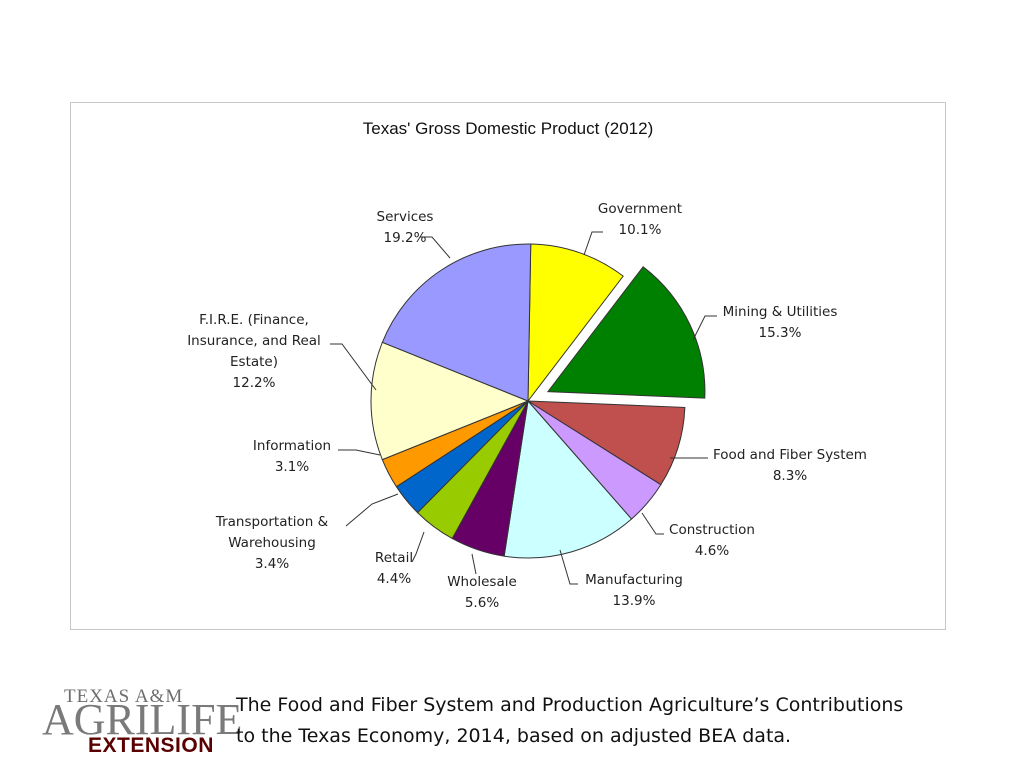 Image resolution: width=1024 pixels, height=768 pixels. I want to click on slice-label-line: 8.3%, so click(790, 476).